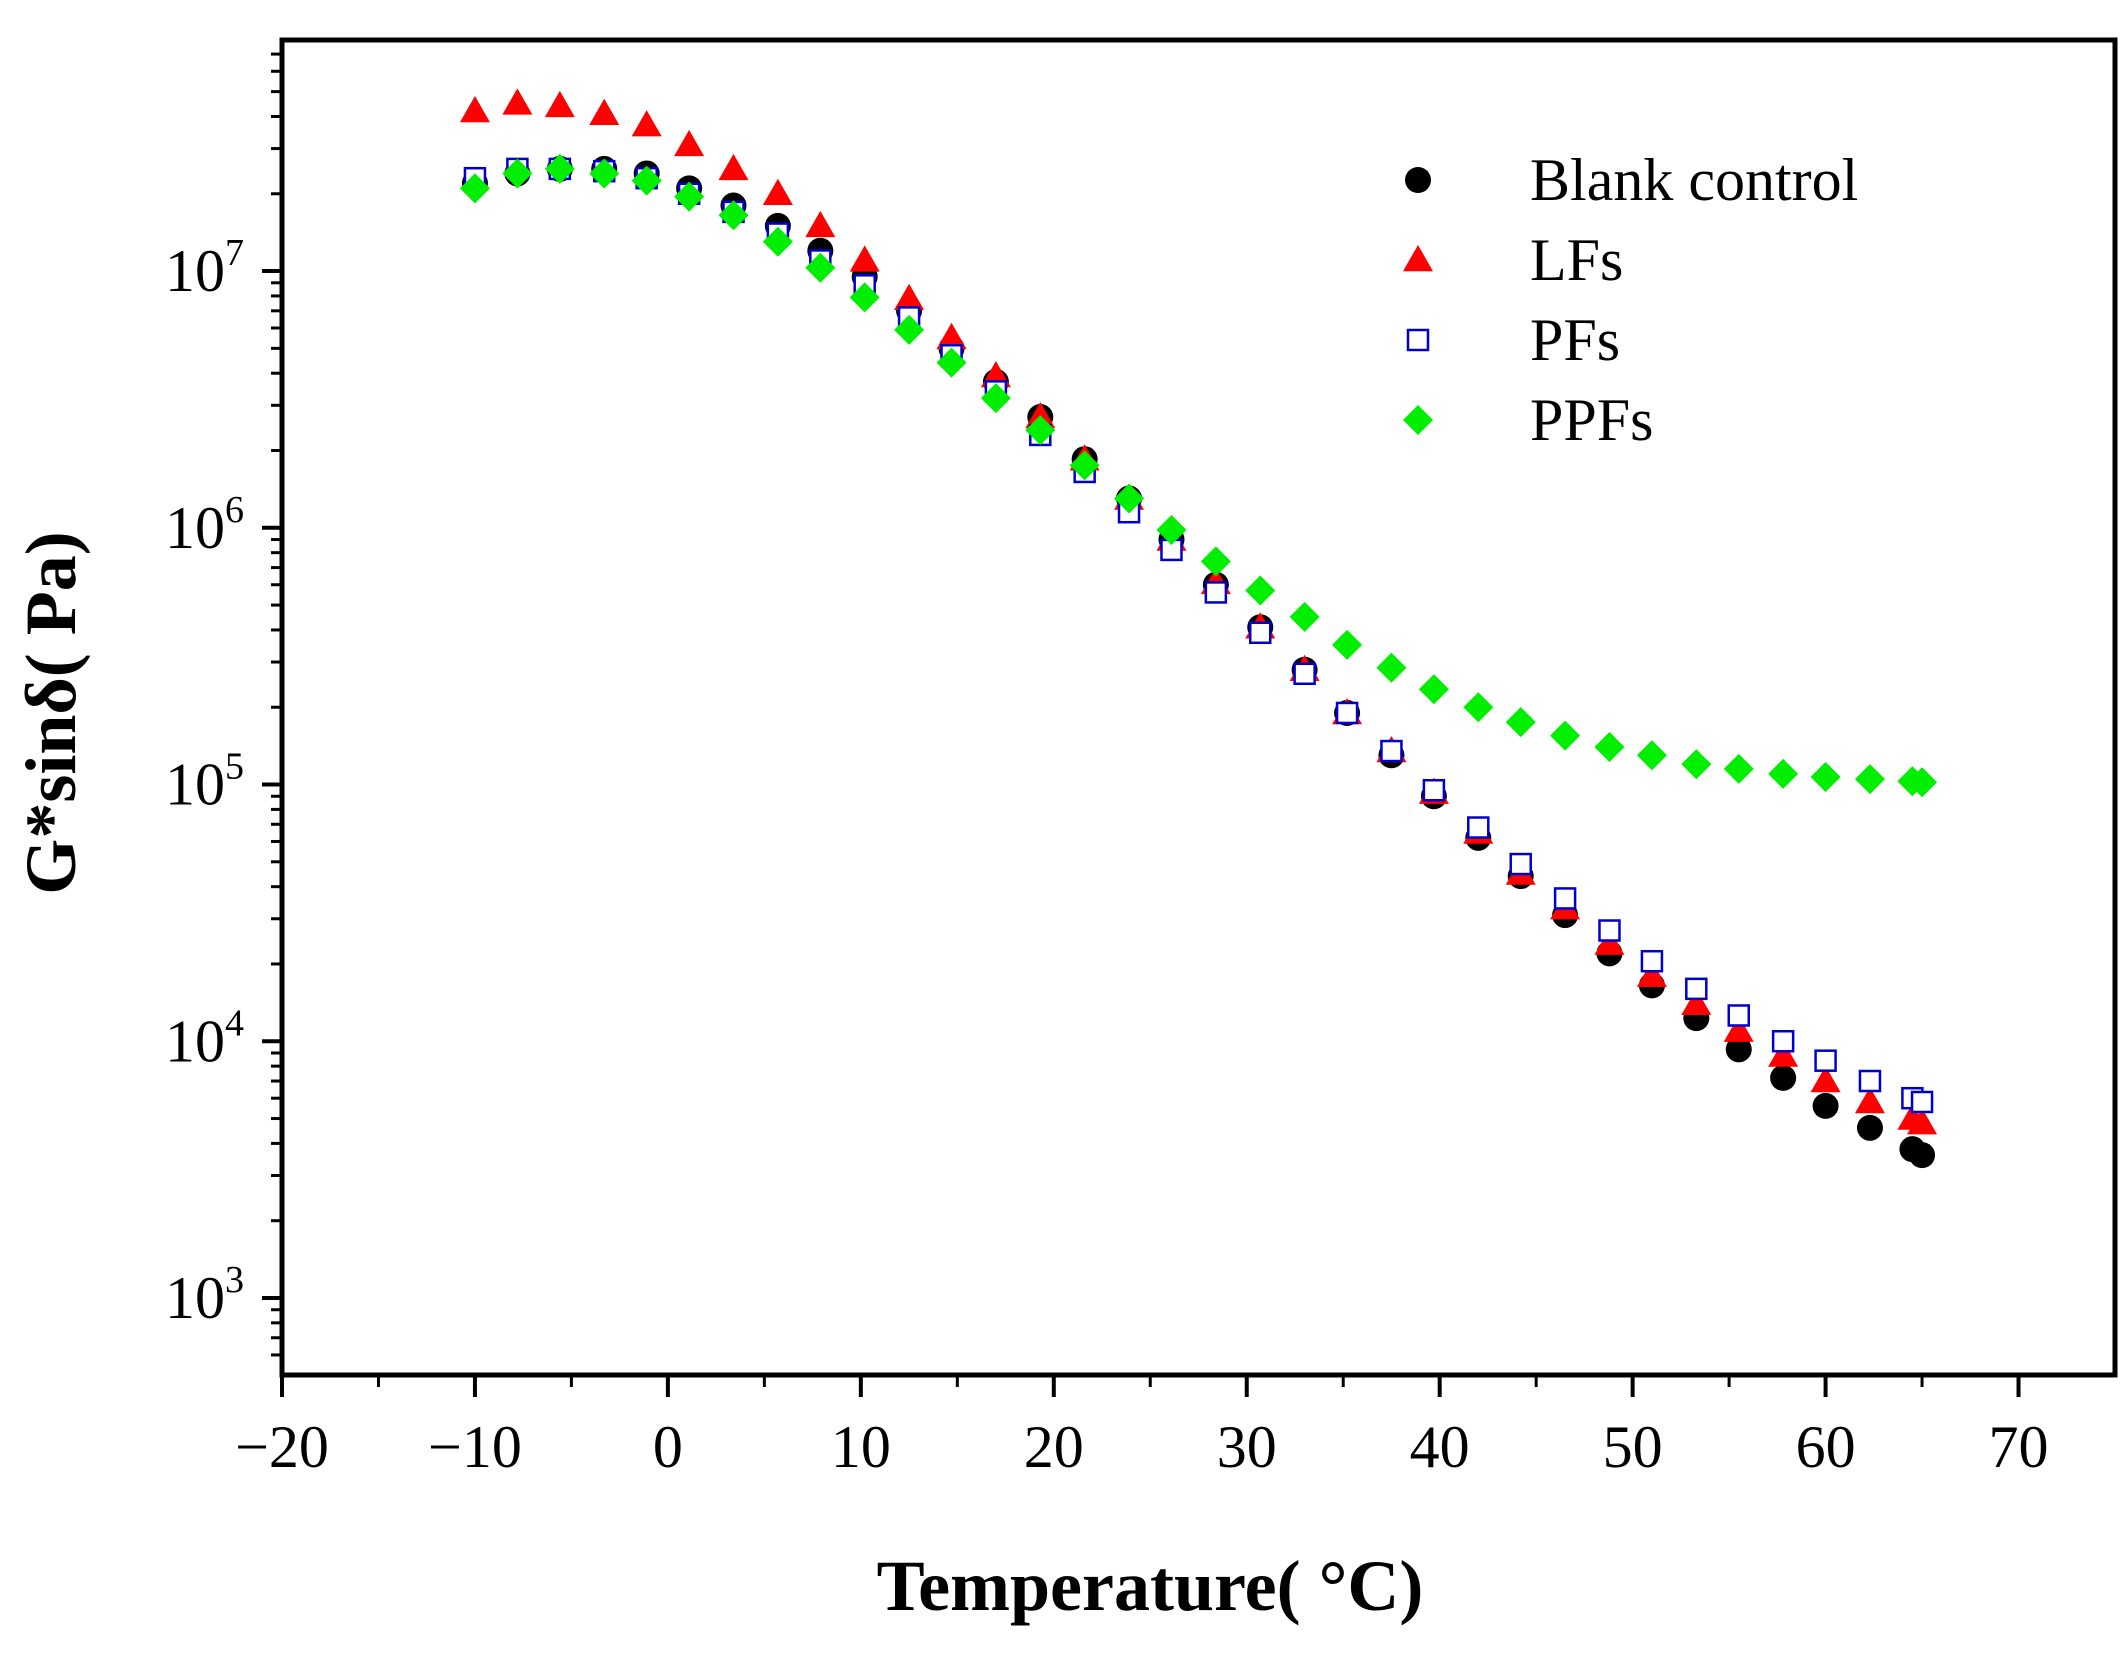  I want to click on y-tick-label: 10⁷, so click(204, 268).